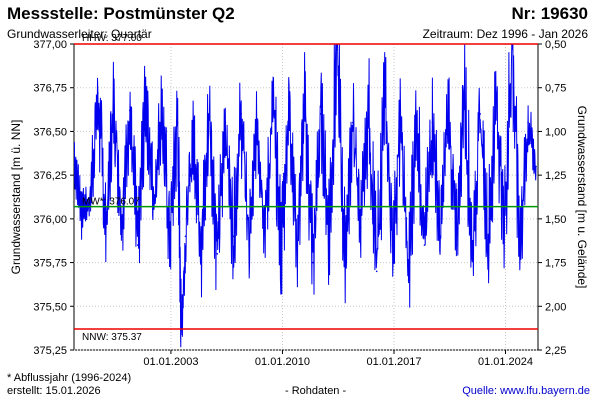 This screenshot has height=400, width=600. I want to click on x-tick-label: 01.01.2017, so click(393, 362).